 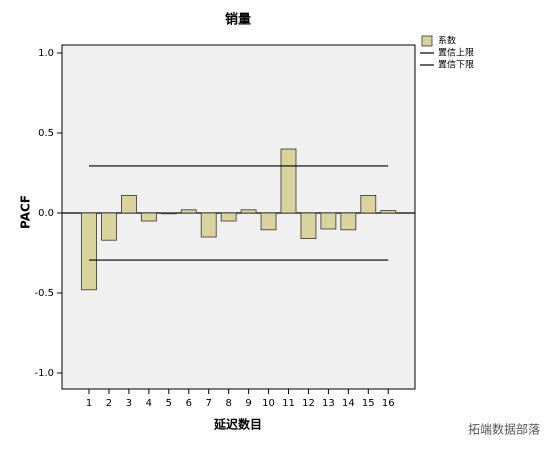 I want to click on x-tick-label: 2, so click(x=109, y=403).